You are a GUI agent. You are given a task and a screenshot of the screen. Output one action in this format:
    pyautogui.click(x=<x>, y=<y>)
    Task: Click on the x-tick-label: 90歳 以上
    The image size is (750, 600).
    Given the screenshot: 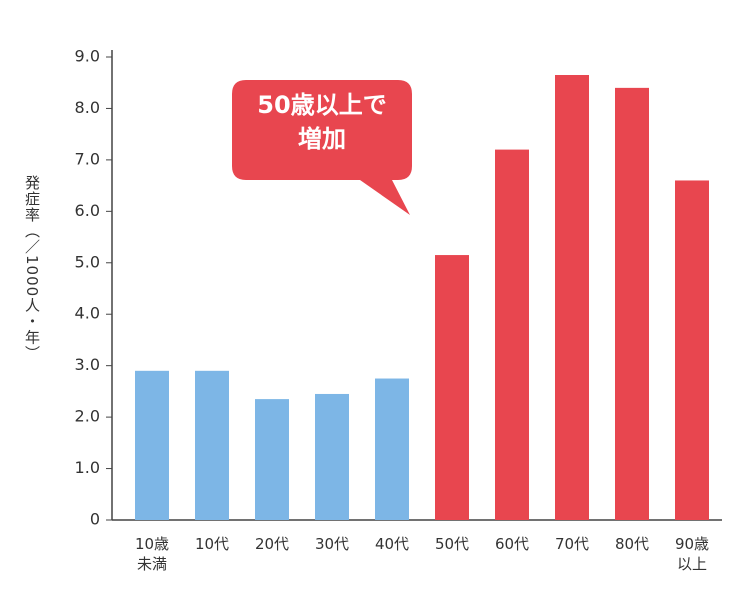 What is the action you would take?
    pyautogui.click(x=692, y=554)
    